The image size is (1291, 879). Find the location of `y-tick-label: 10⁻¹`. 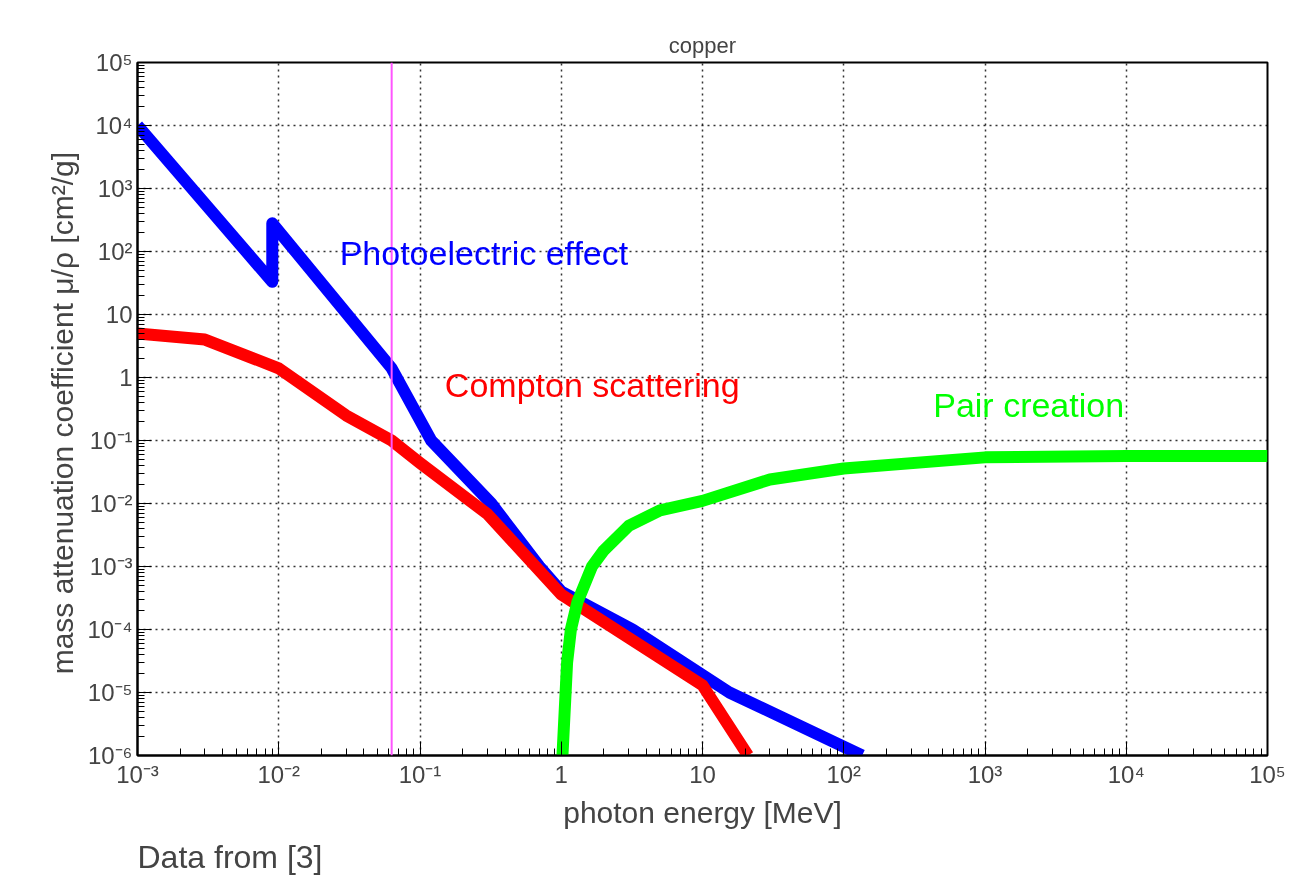

y-tick-label: 10⁻¹ is located at coordinates (111, 440).